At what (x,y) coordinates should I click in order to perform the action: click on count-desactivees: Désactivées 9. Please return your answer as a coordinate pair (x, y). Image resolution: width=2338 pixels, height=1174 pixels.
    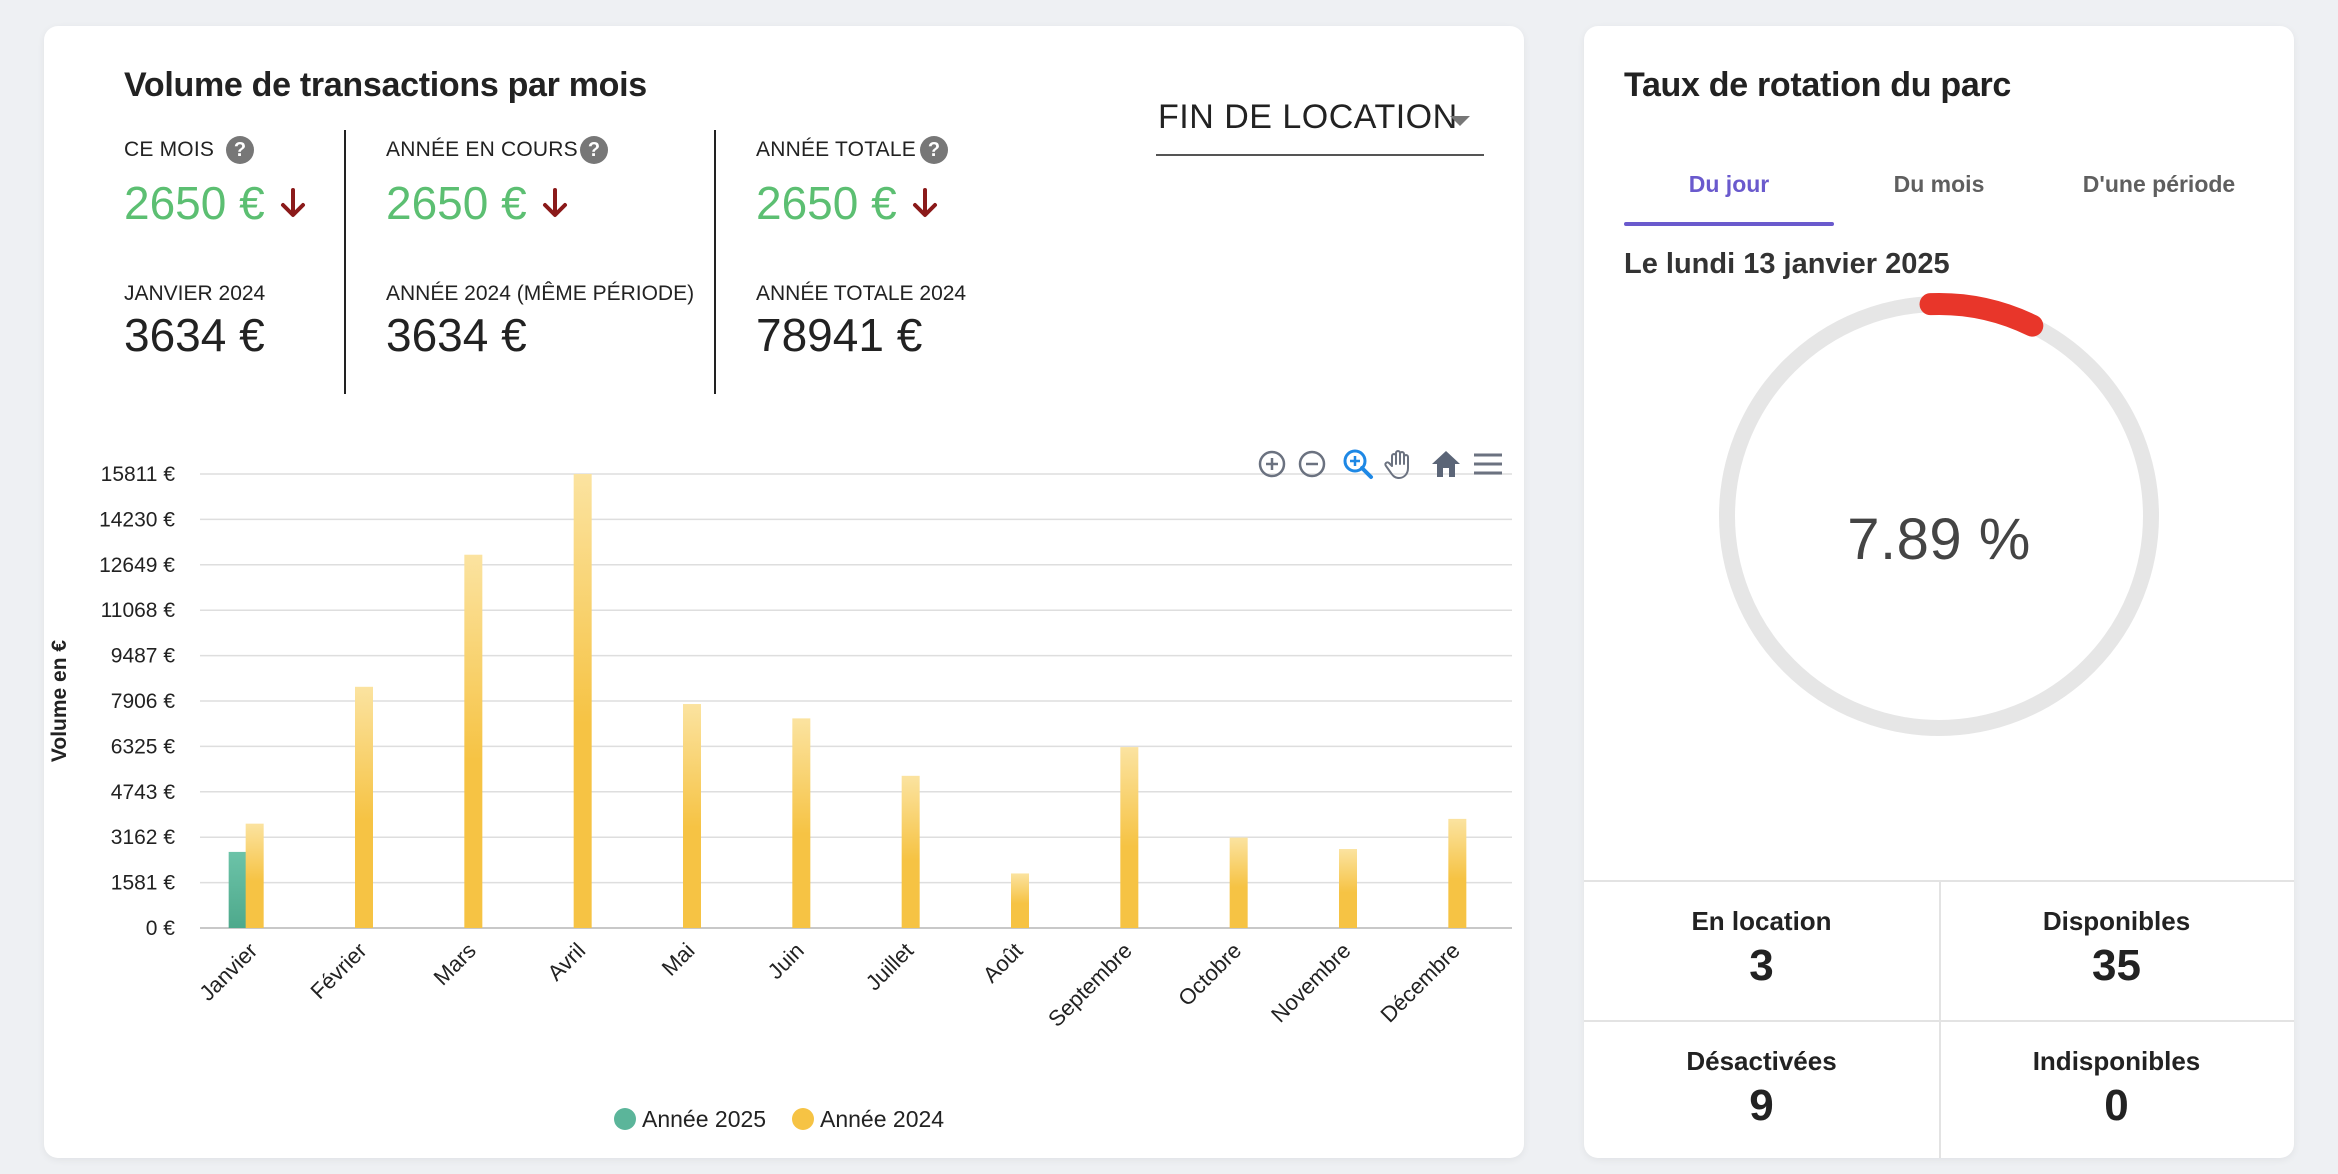
    Looking at the image, I should click on (1761, 1088).